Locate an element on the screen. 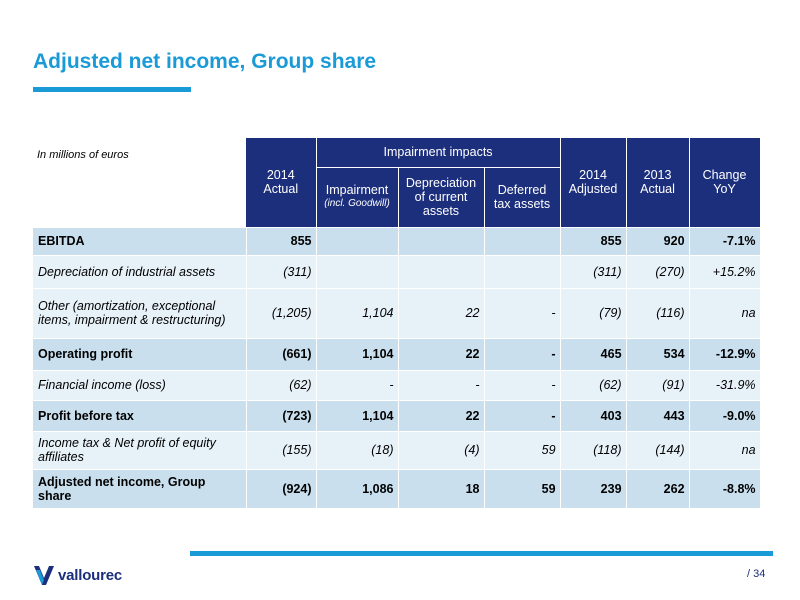 The height and width of the screenshot is (600, 800). cell-2013-actual: (144) is located at coordinates (658, 450).